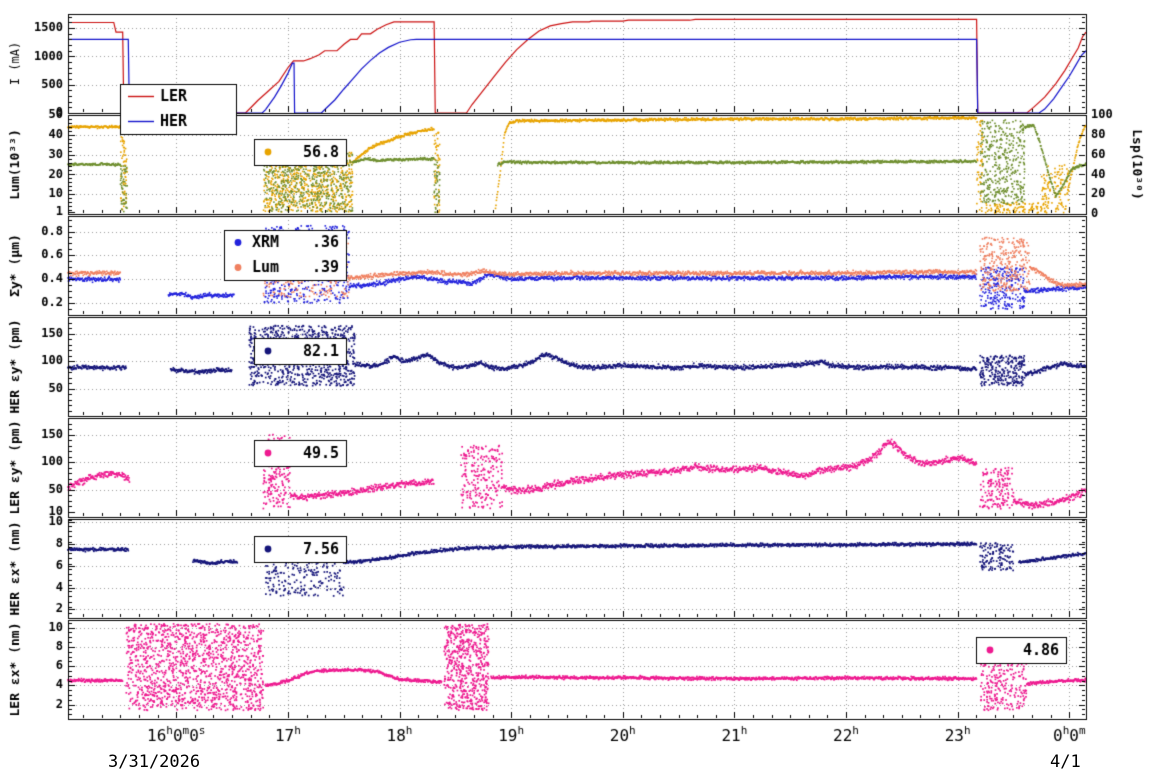 The width and height of the screenshot is (1160, 782). What do you see at coordinates (154, 762) in the screenshot?
I see `x-axis-date-start: 3/31/2026` at bounding box center [154, 762].